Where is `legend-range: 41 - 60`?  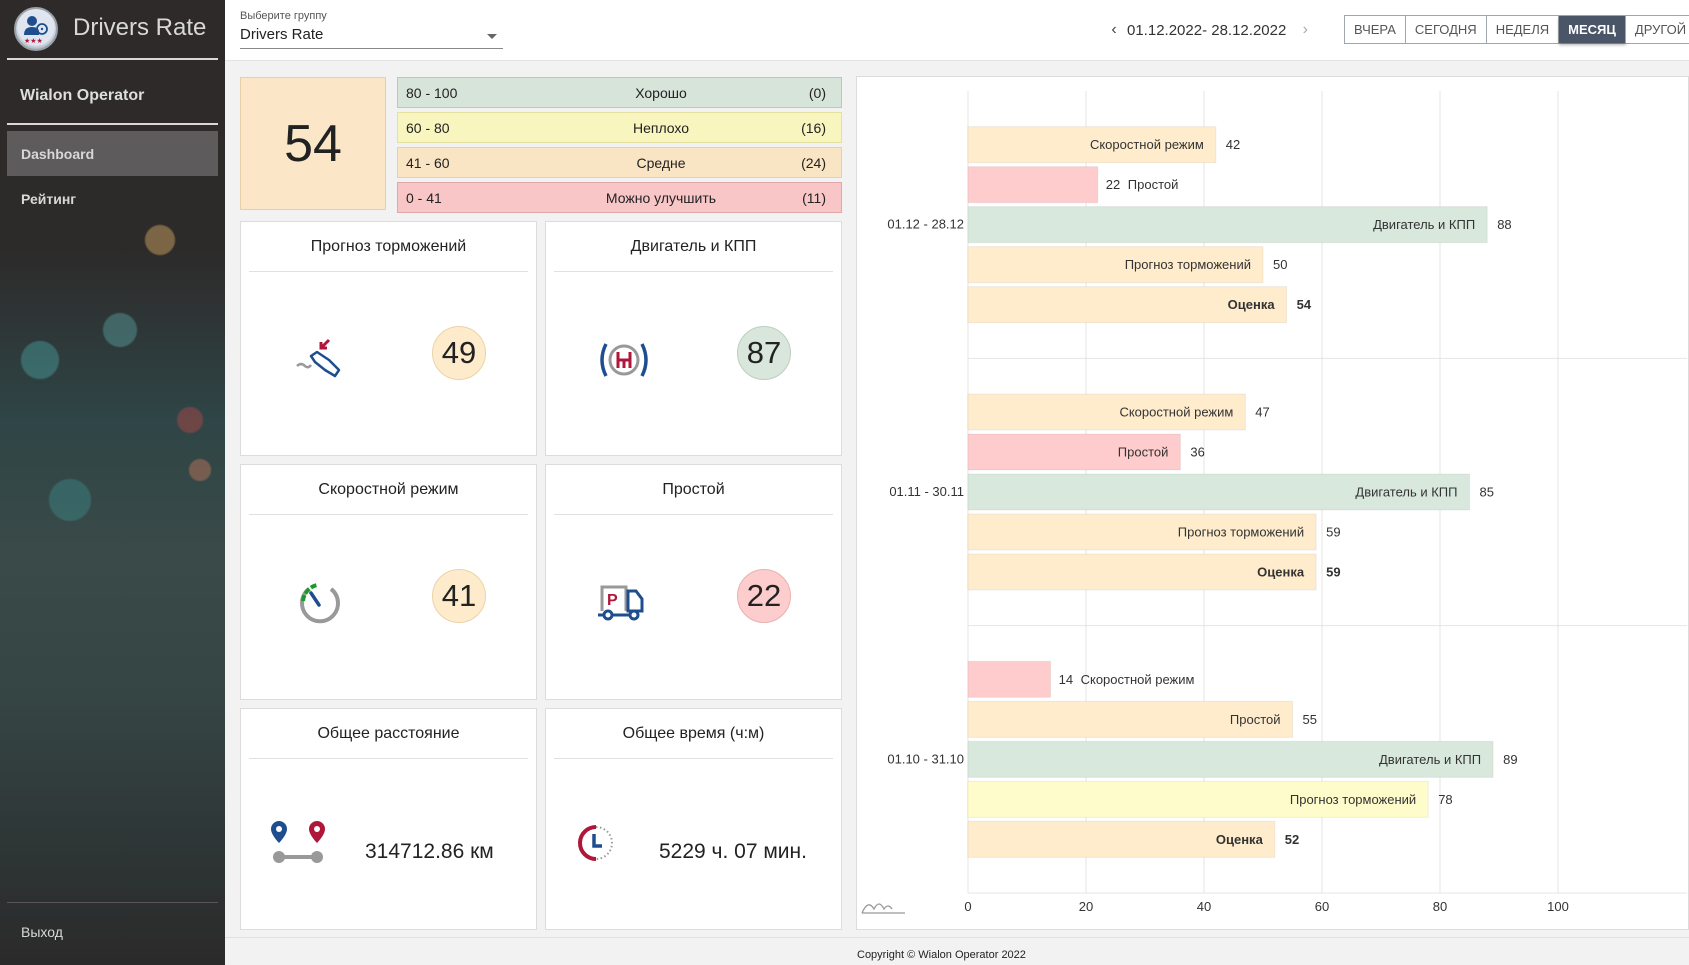 legend-range: 41 - 60 is located at coordinates (428, 162).